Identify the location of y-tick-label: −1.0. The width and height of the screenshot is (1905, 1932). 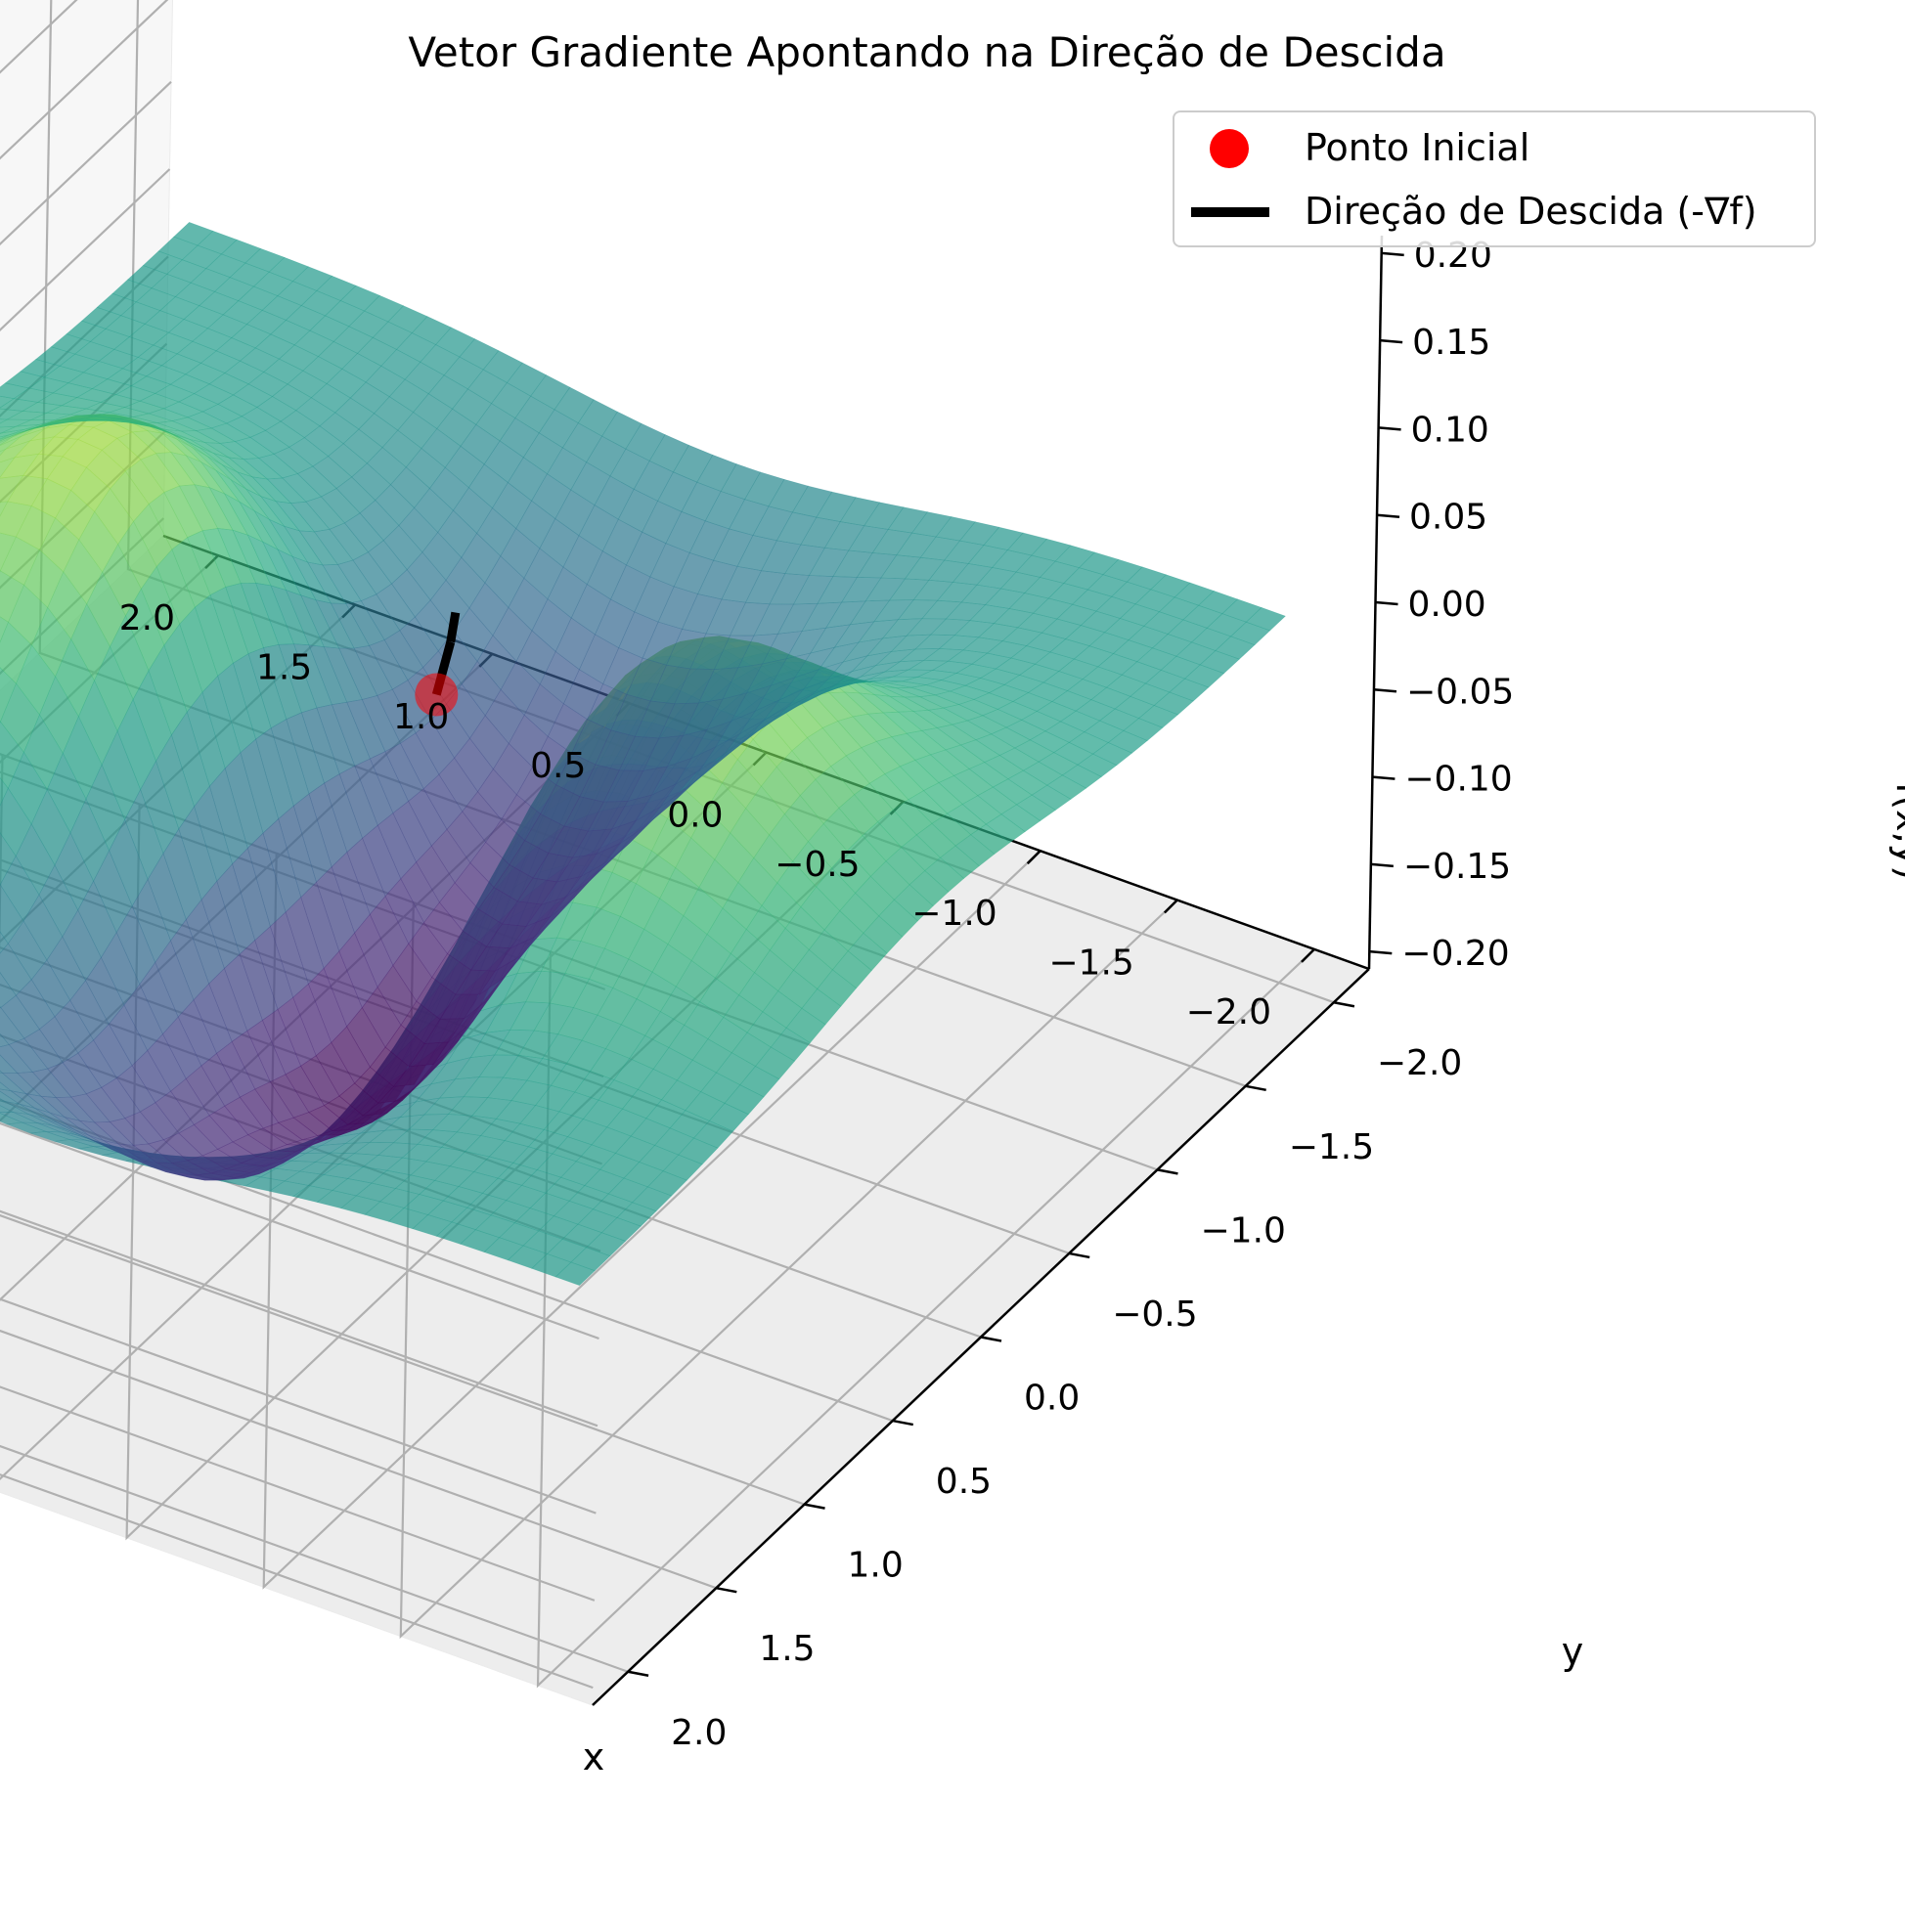
(1243, 1230).